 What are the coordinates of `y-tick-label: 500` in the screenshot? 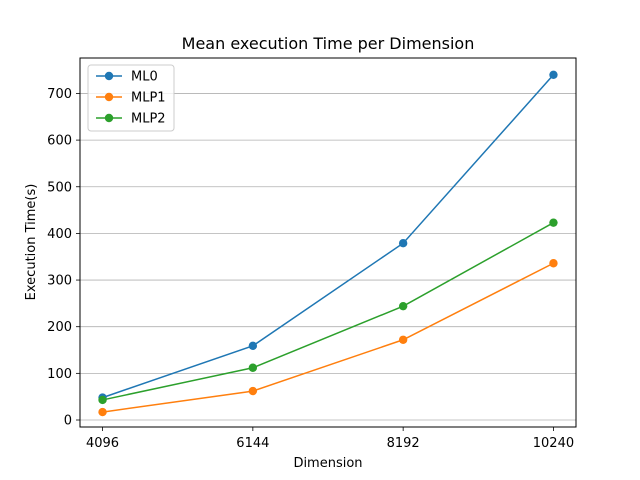 It's located at (59, 187).